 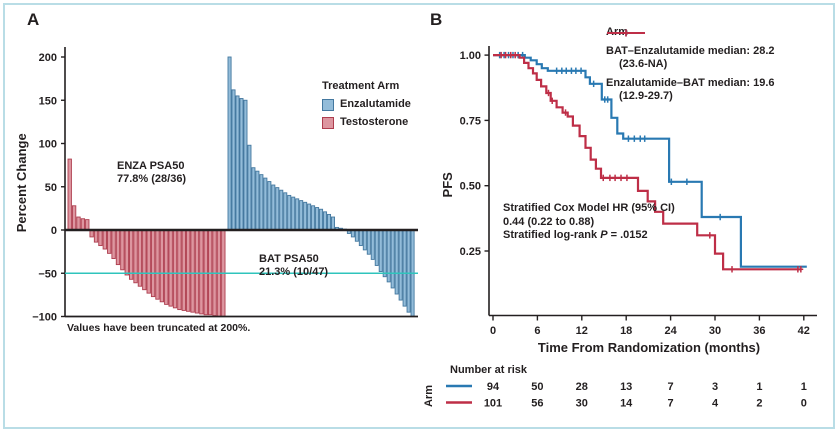 What do you see at coordinates (493, 331) in the screenshot?
I see `km-x-tick-label: 0` at bounding box center [493, 331].